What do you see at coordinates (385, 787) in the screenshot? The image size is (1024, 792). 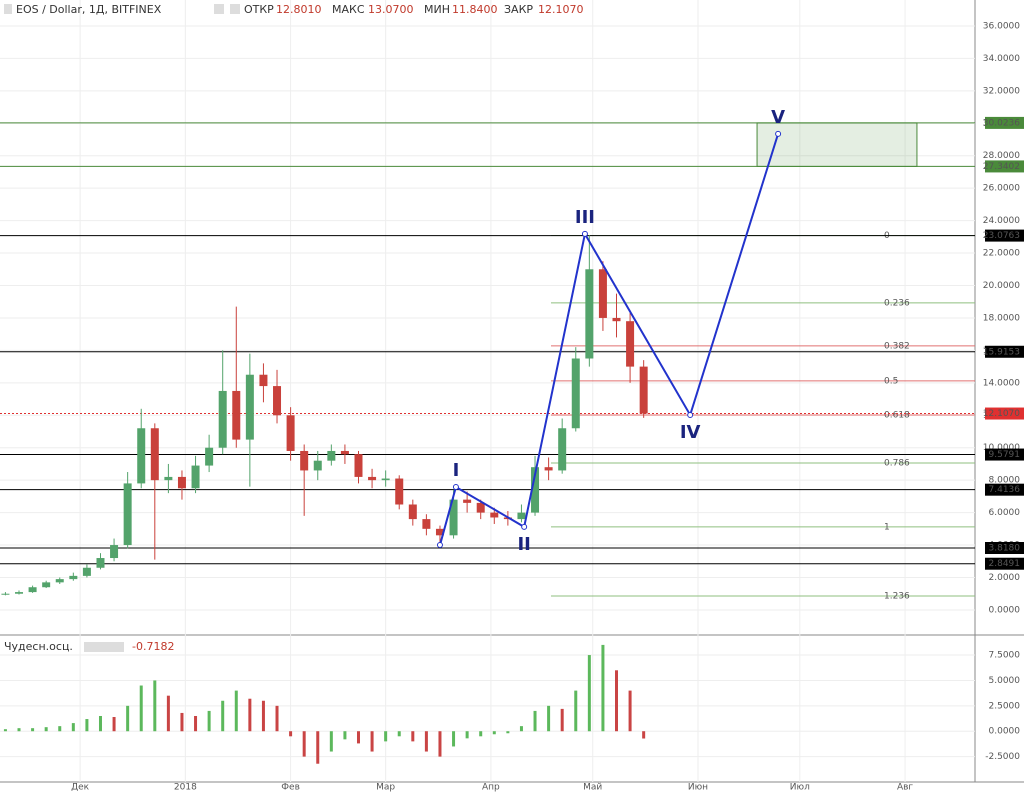 I see `x-tick-label: Мар` at bounding box center [385, 787].